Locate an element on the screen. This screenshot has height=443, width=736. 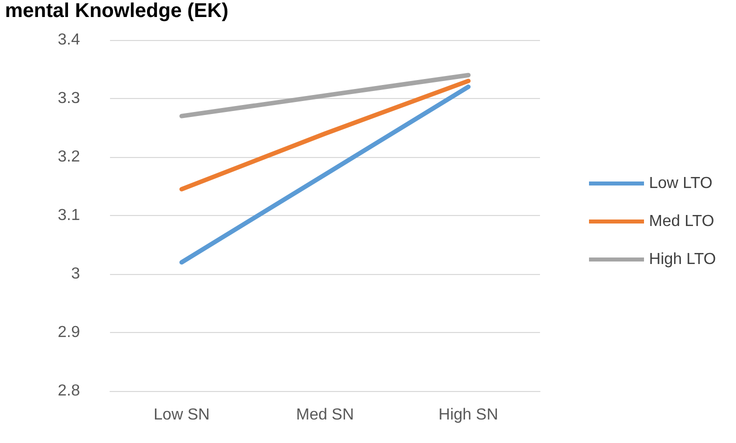
y-tick-label: 3 is located at coordinates (75, 274).